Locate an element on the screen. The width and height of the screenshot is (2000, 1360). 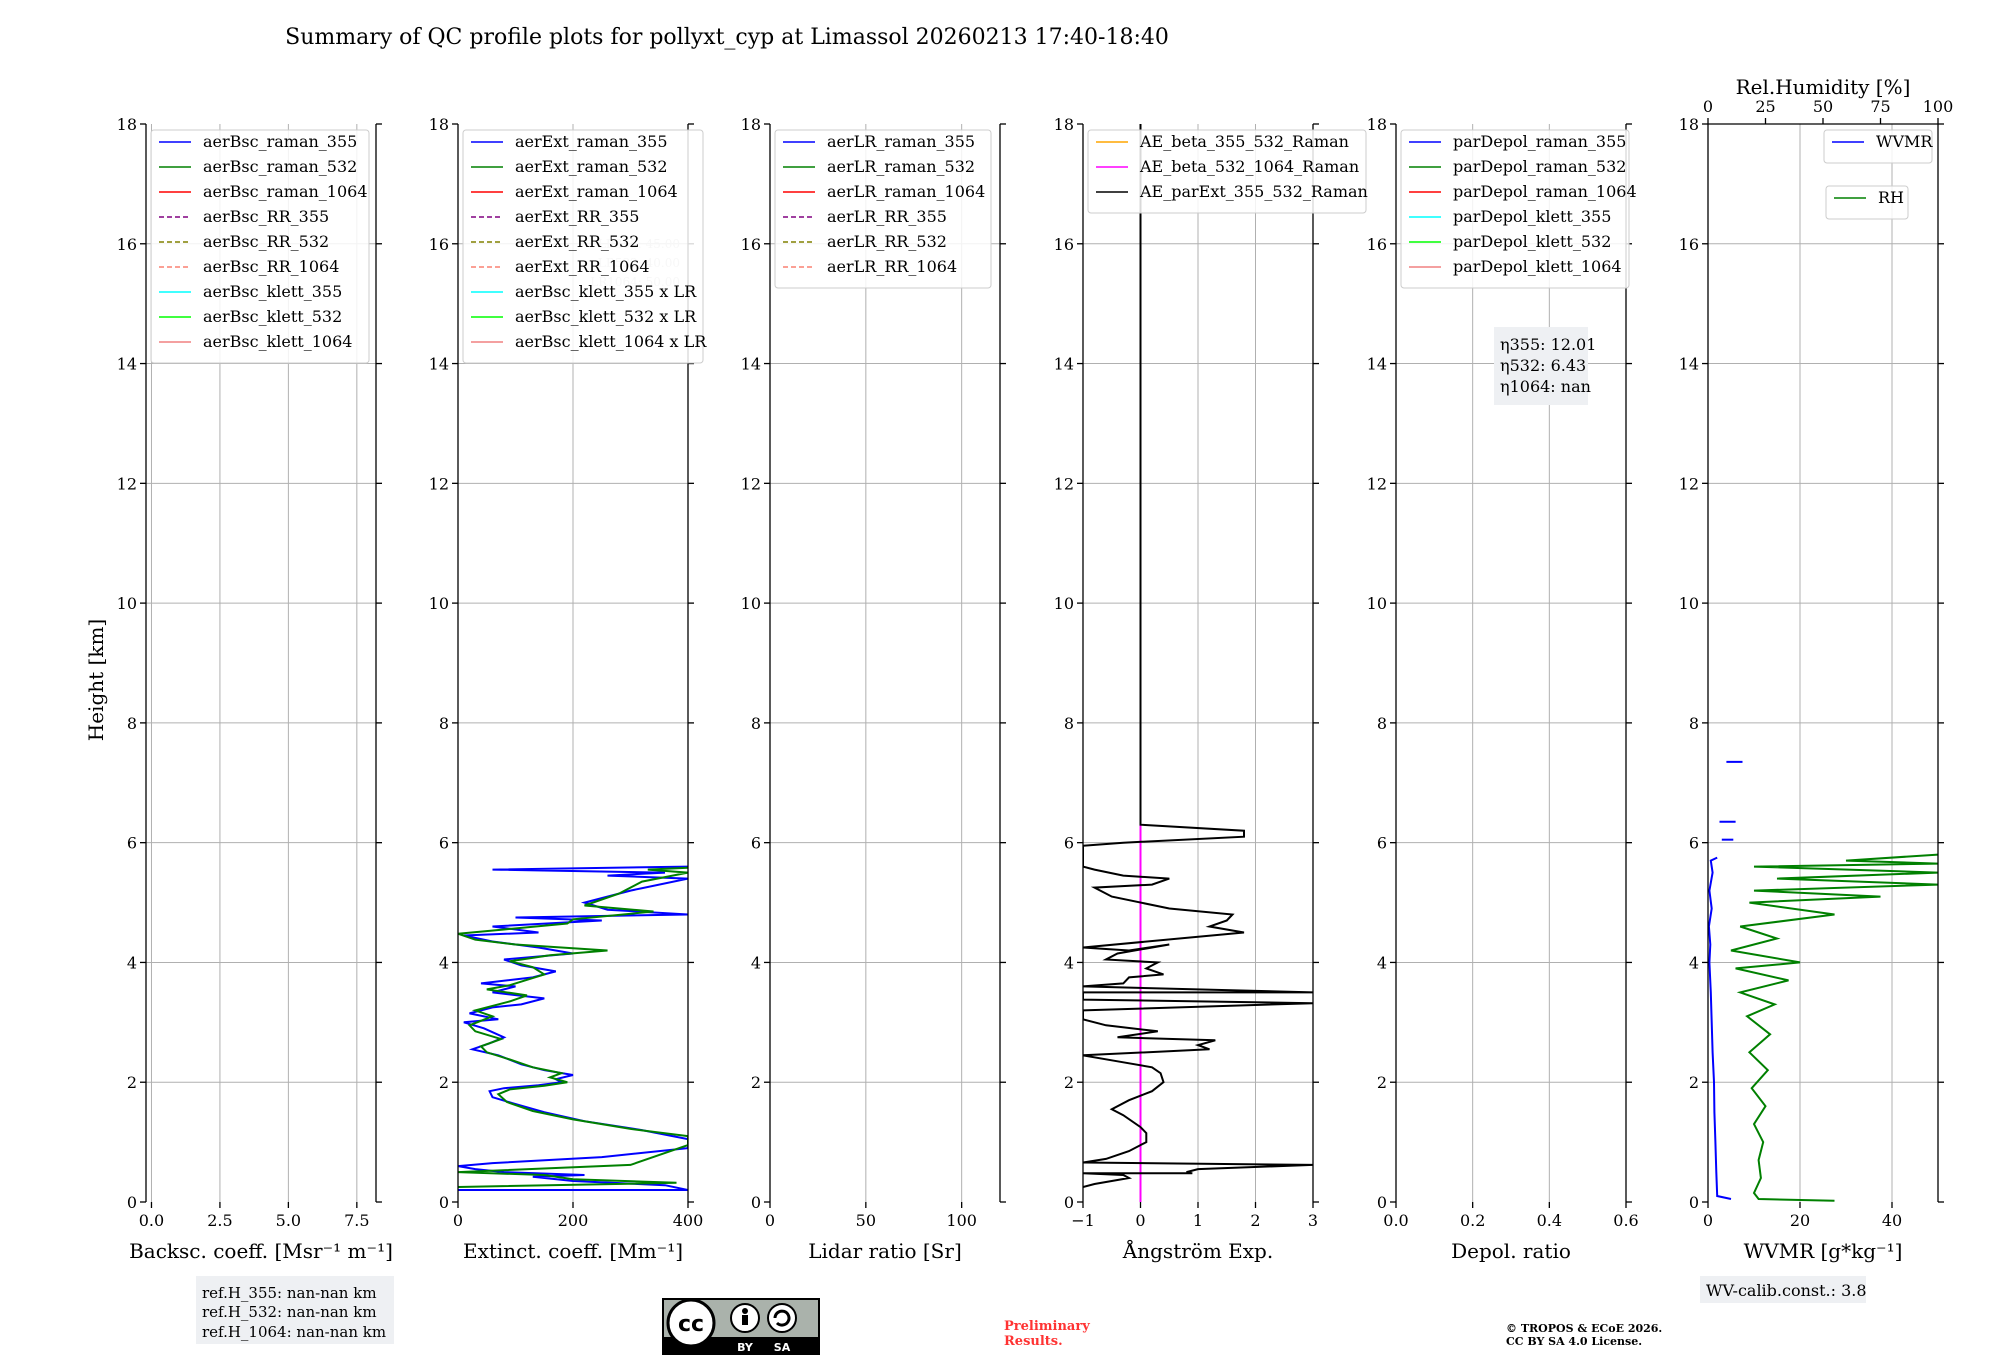
refh-1064: ref.H_1064: nan-nan km is located at coordinates (294, 1332).